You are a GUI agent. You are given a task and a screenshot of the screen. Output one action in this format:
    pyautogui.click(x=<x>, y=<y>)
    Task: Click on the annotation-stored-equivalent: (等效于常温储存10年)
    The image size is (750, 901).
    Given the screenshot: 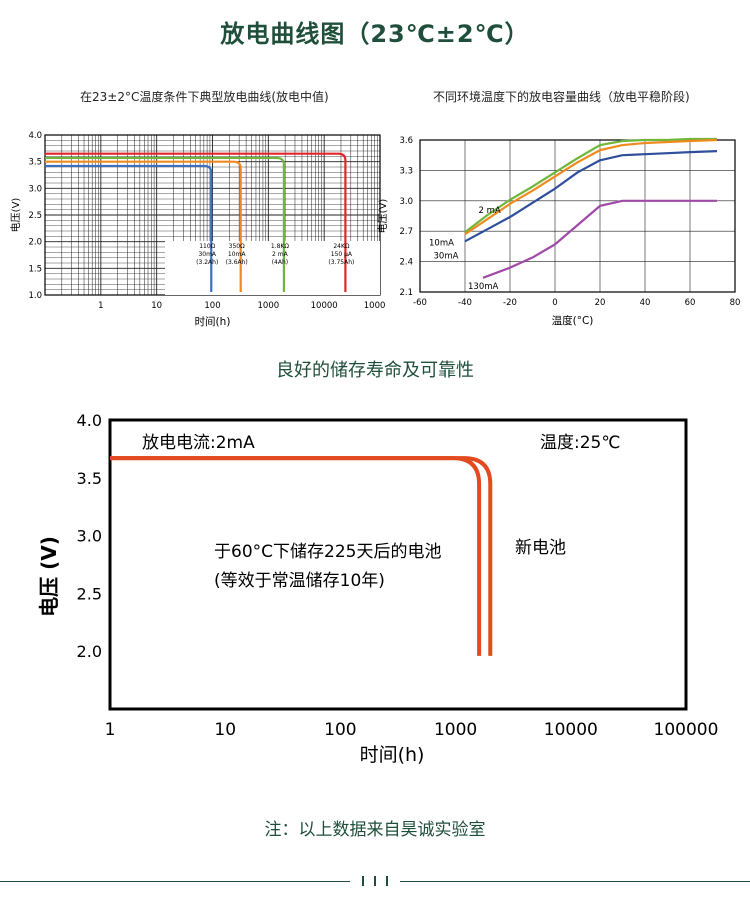 What is the action you would take?
    pyautogui.click(x=299, y=581)
    